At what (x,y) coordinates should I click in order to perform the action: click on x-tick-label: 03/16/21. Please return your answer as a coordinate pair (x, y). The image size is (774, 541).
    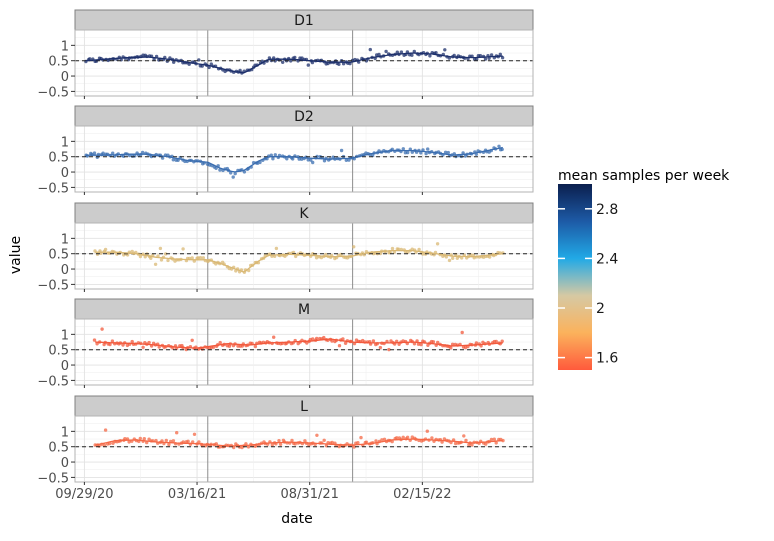
    Looking at the image, I should click on (197, 494).